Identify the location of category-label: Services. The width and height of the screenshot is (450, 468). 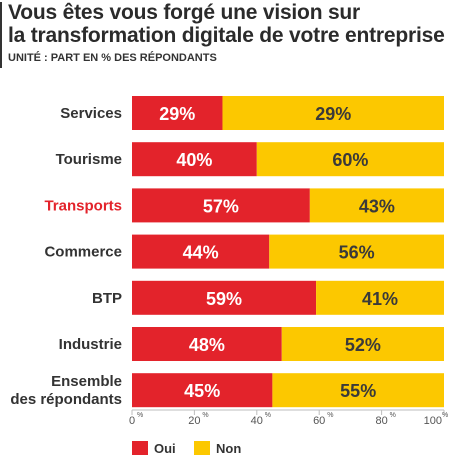
(91, 113).